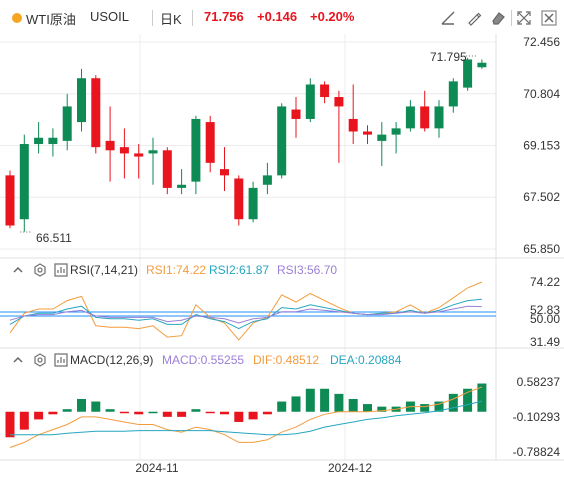 This screenshot has height=481, width=564. What do you see at coordinates (176, 270) in the screenshot?
I see `rsi1-label: RSI1:74.22` at bounding box center [176, 270].